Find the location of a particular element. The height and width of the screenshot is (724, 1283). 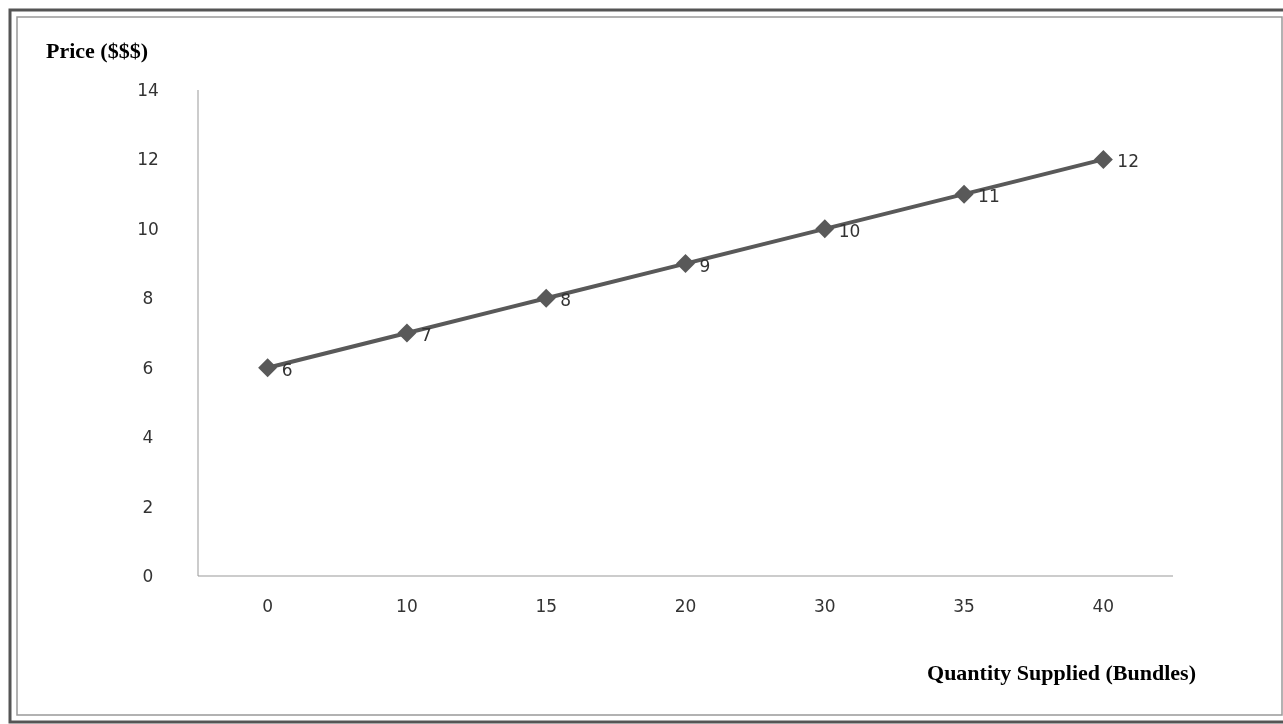

data-label: 12 is located at coordinates (1128, 161).